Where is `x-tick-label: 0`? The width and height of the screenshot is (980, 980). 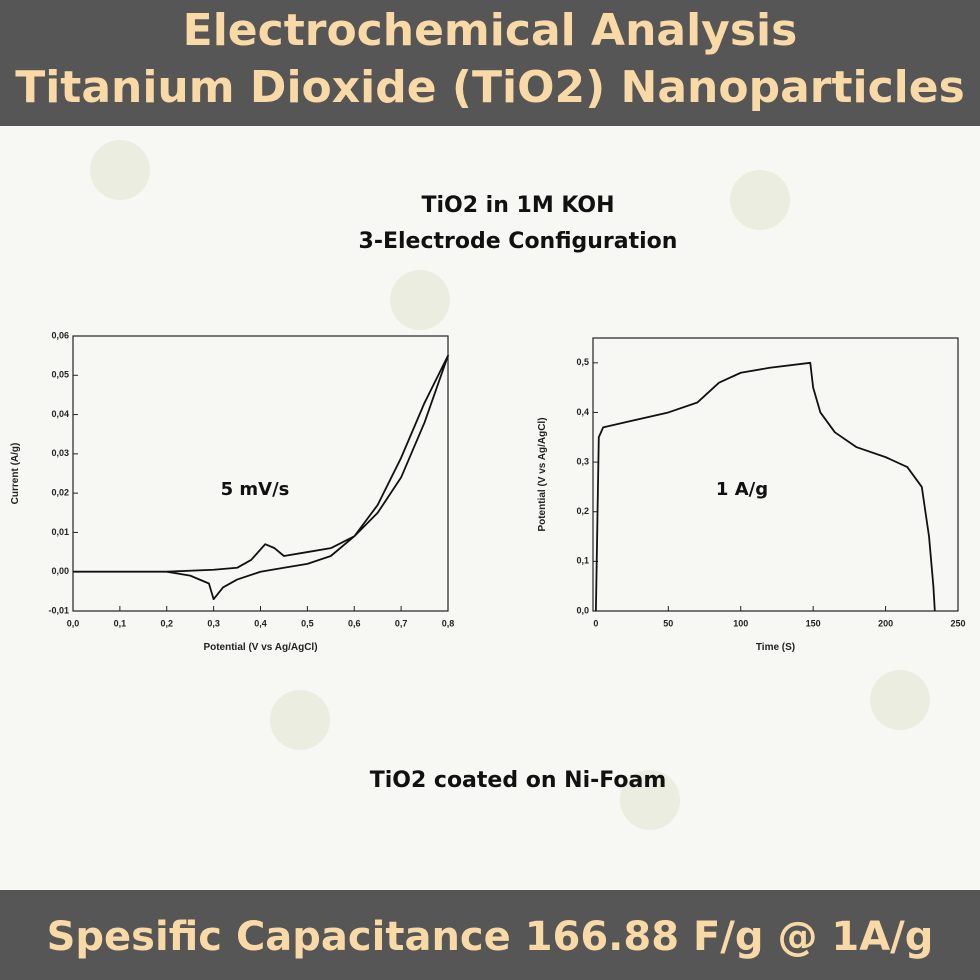
x-tick-label: 0 is located at coordinates (595, 623).